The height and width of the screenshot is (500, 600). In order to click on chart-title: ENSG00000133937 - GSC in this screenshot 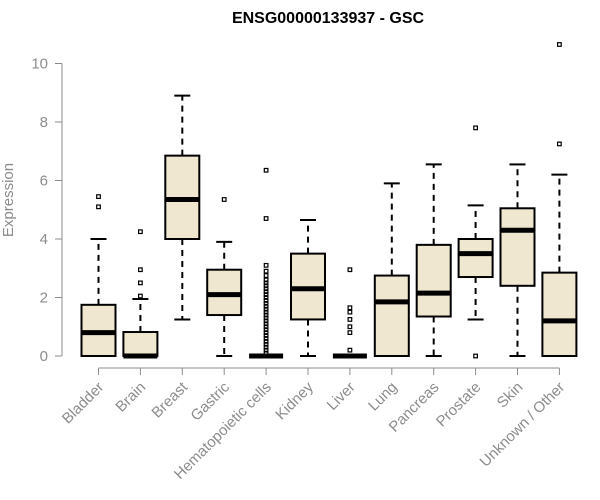, I will do `click(328, 18)`.